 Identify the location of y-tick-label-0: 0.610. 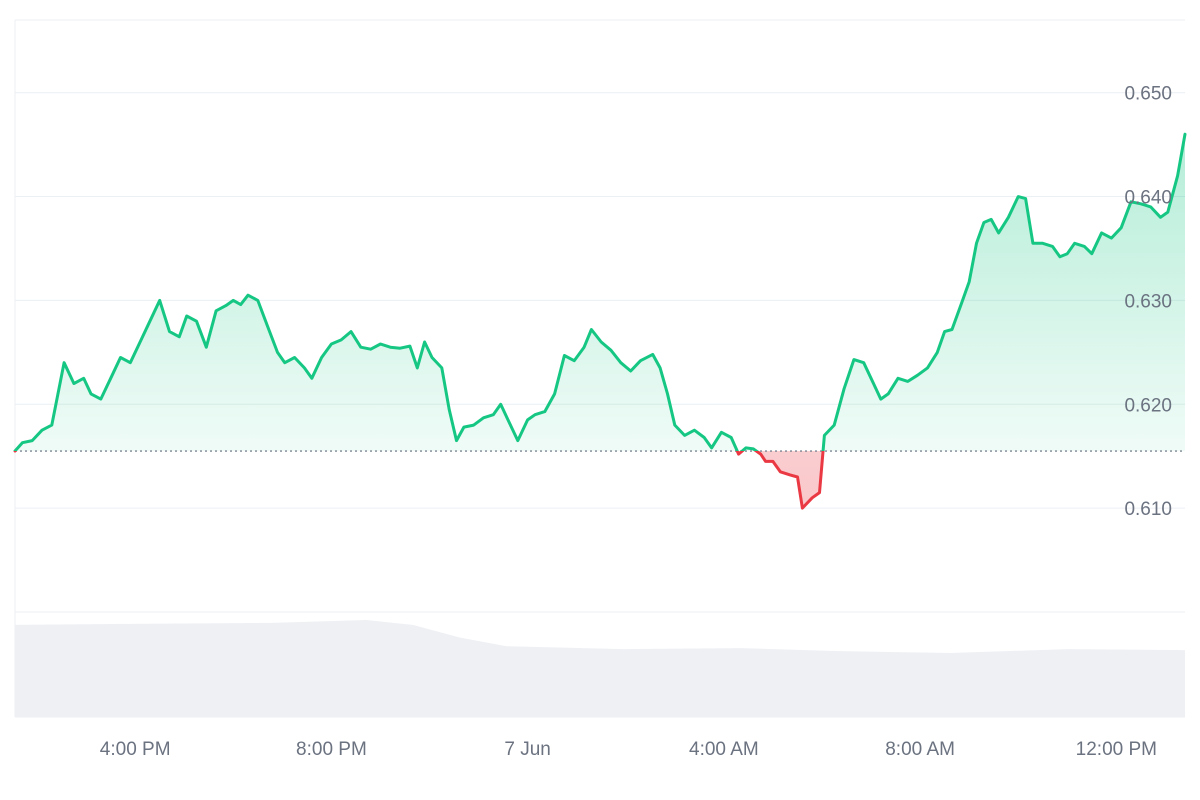
(1148, 509).